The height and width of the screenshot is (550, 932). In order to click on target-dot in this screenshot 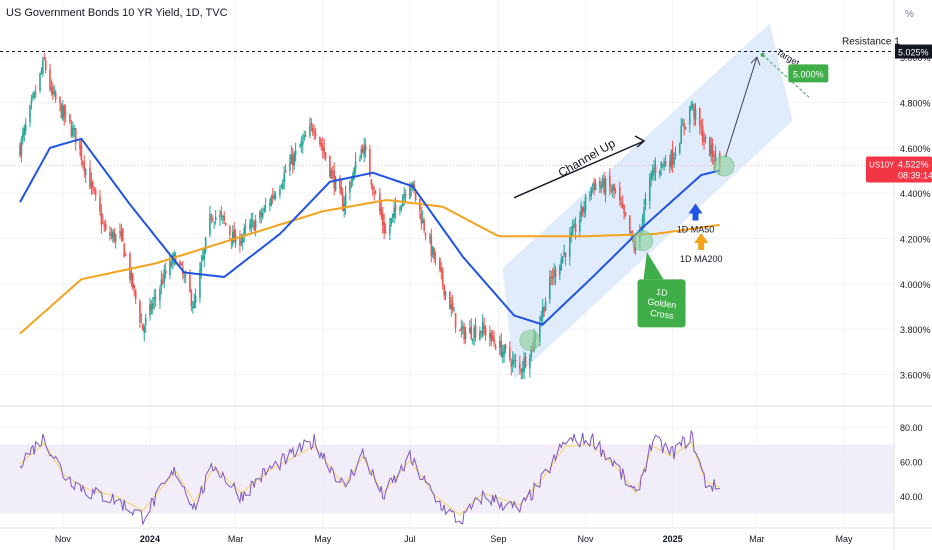, I will do `click(762, 54)`.